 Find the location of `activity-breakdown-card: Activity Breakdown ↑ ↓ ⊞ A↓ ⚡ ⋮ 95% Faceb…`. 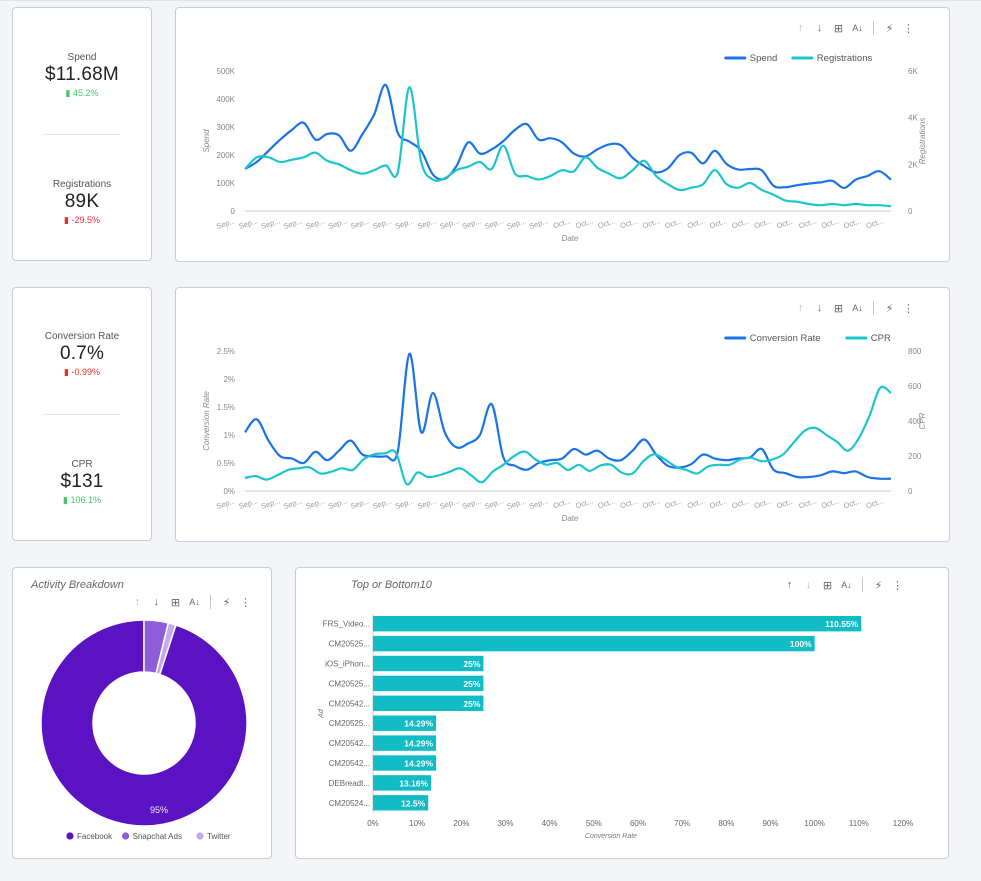

activity-breakdown-card: Activity Breakdown ↑ ↓ ⊞ A↓ ⚡ ⋮ 95% Faceb… is located at coordinates (142, 713).